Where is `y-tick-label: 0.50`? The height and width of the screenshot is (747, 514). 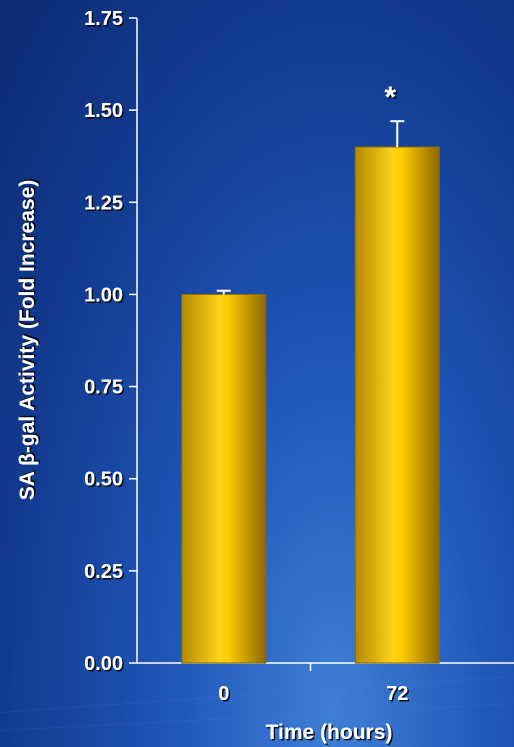
y-tick-label: 0.50 is located at coordinates (103, 480).